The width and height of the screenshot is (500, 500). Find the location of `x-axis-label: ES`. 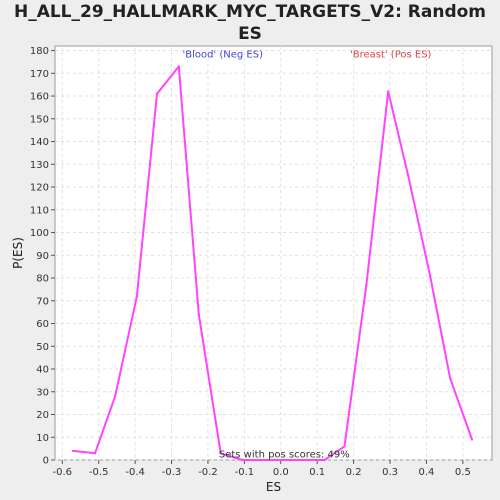

x-axis-label: ES is located at coordinates (273, 487).